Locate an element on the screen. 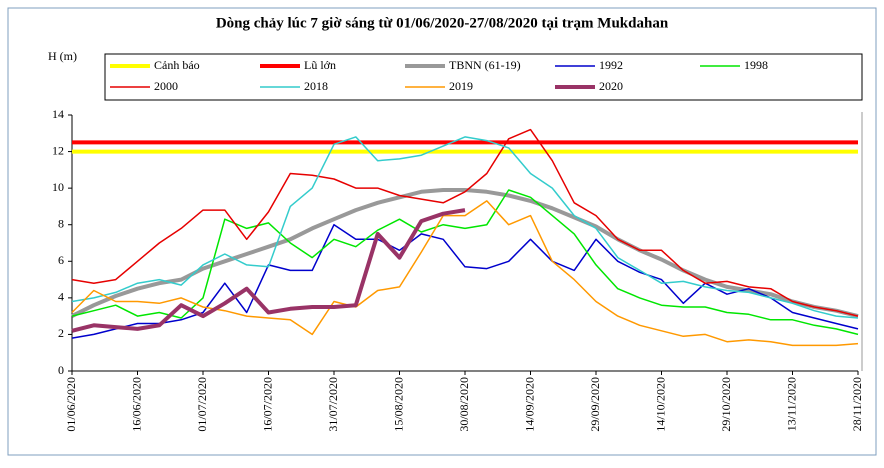 The height and width of the screenshot is (468, 884). x-tick-label: 13/11/2020 is located at coordinates (791, 404).